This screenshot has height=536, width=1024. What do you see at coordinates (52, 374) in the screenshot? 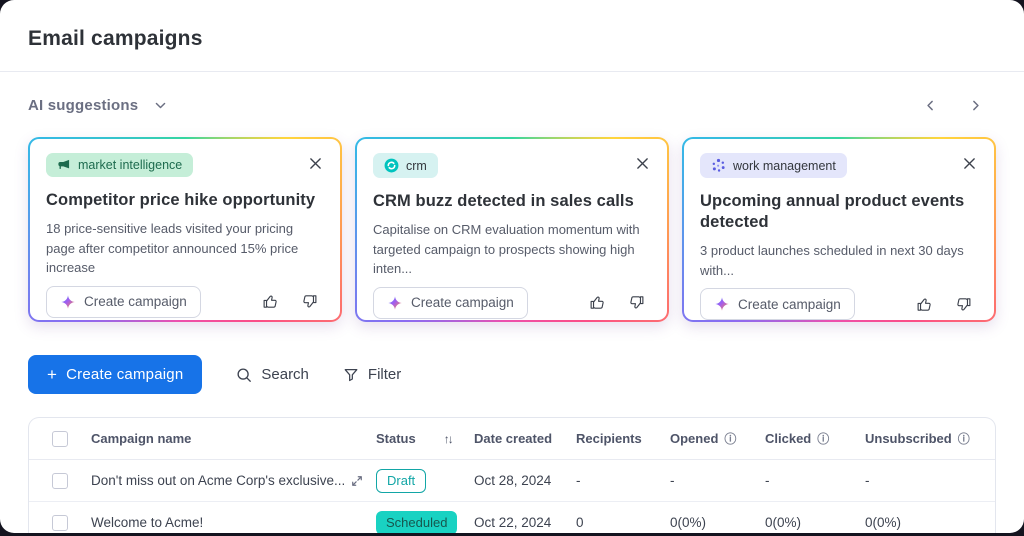
I see `plus-icon: +` at bounding box center [52, 374].